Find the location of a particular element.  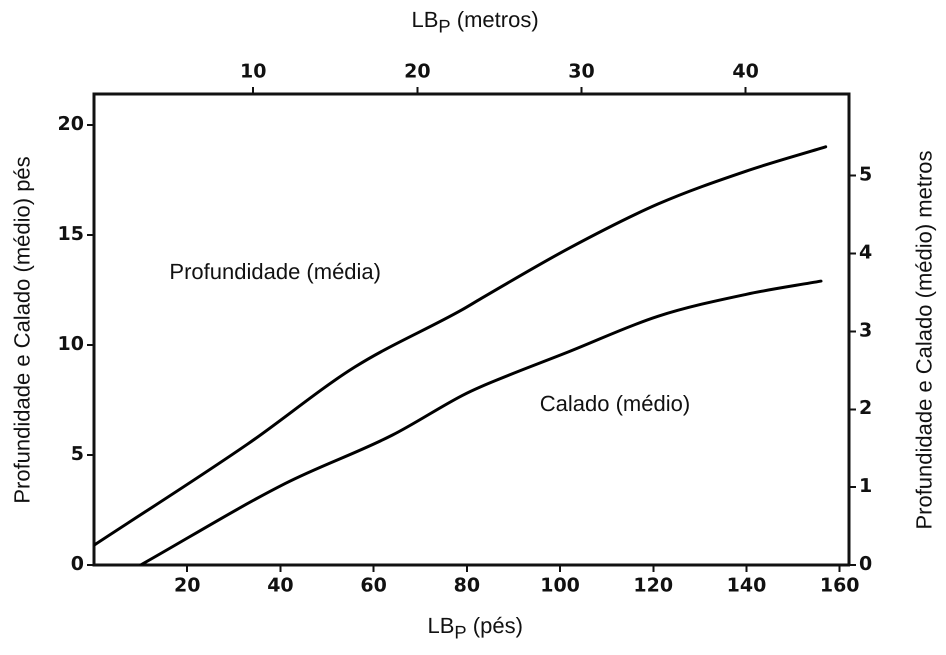

x-tick-label: 60 is located at coordinates (373, 585).